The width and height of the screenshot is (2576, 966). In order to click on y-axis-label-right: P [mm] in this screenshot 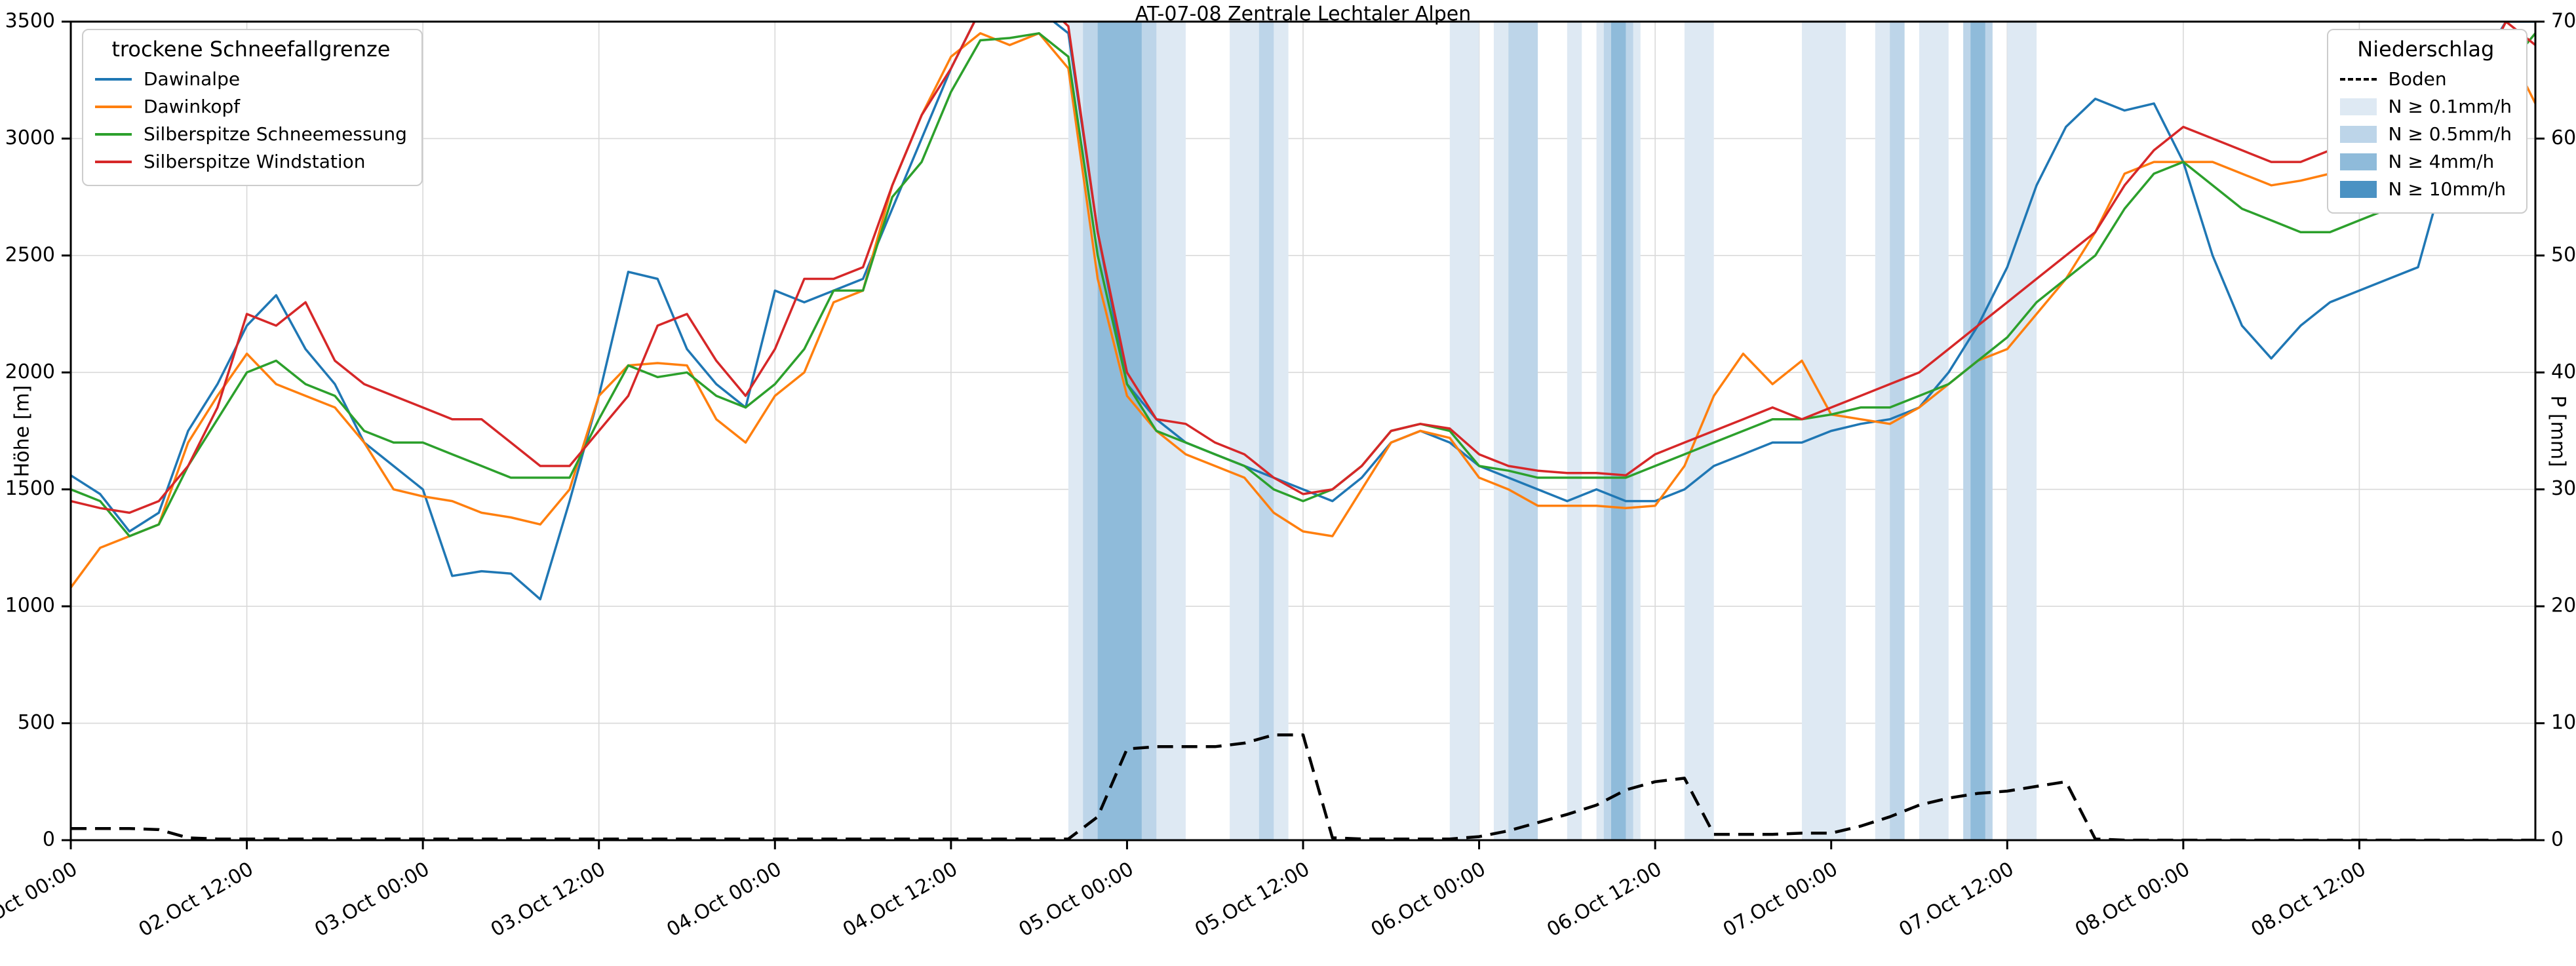, I will do `click(2557, 431)`.